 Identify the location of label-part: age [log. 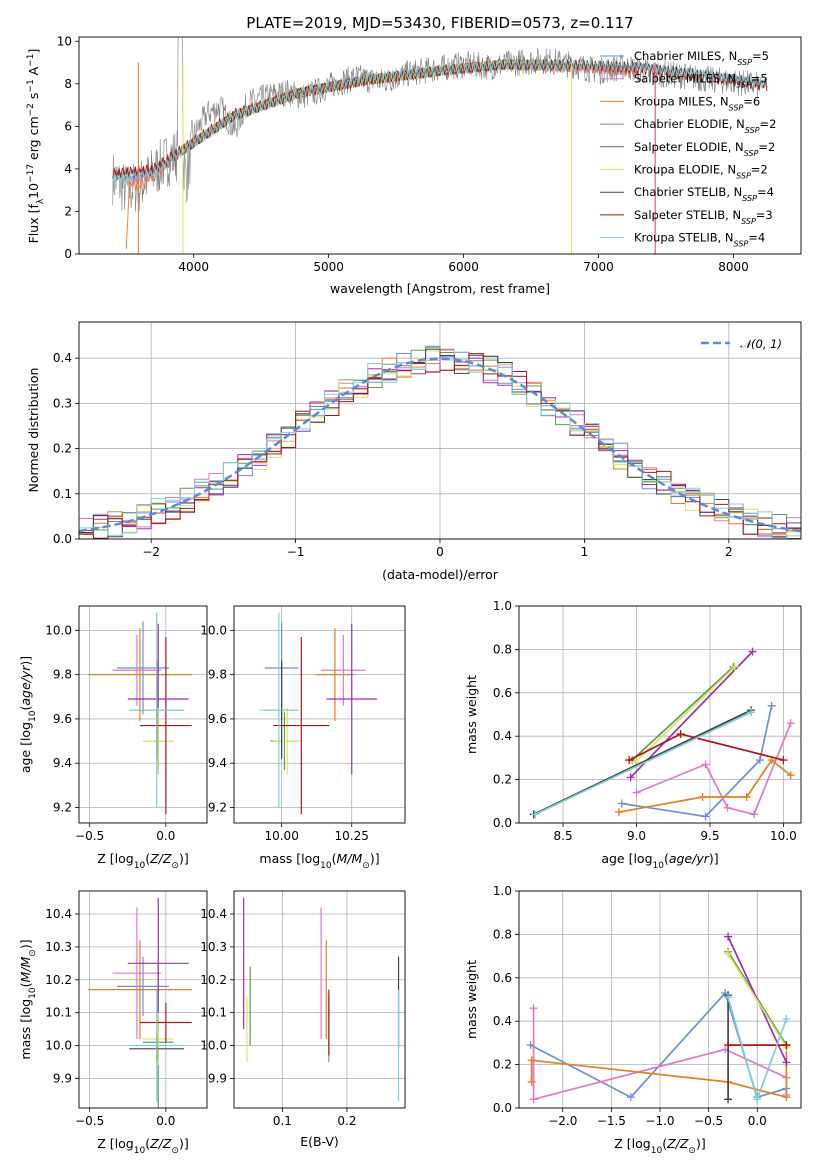
(25, 747).